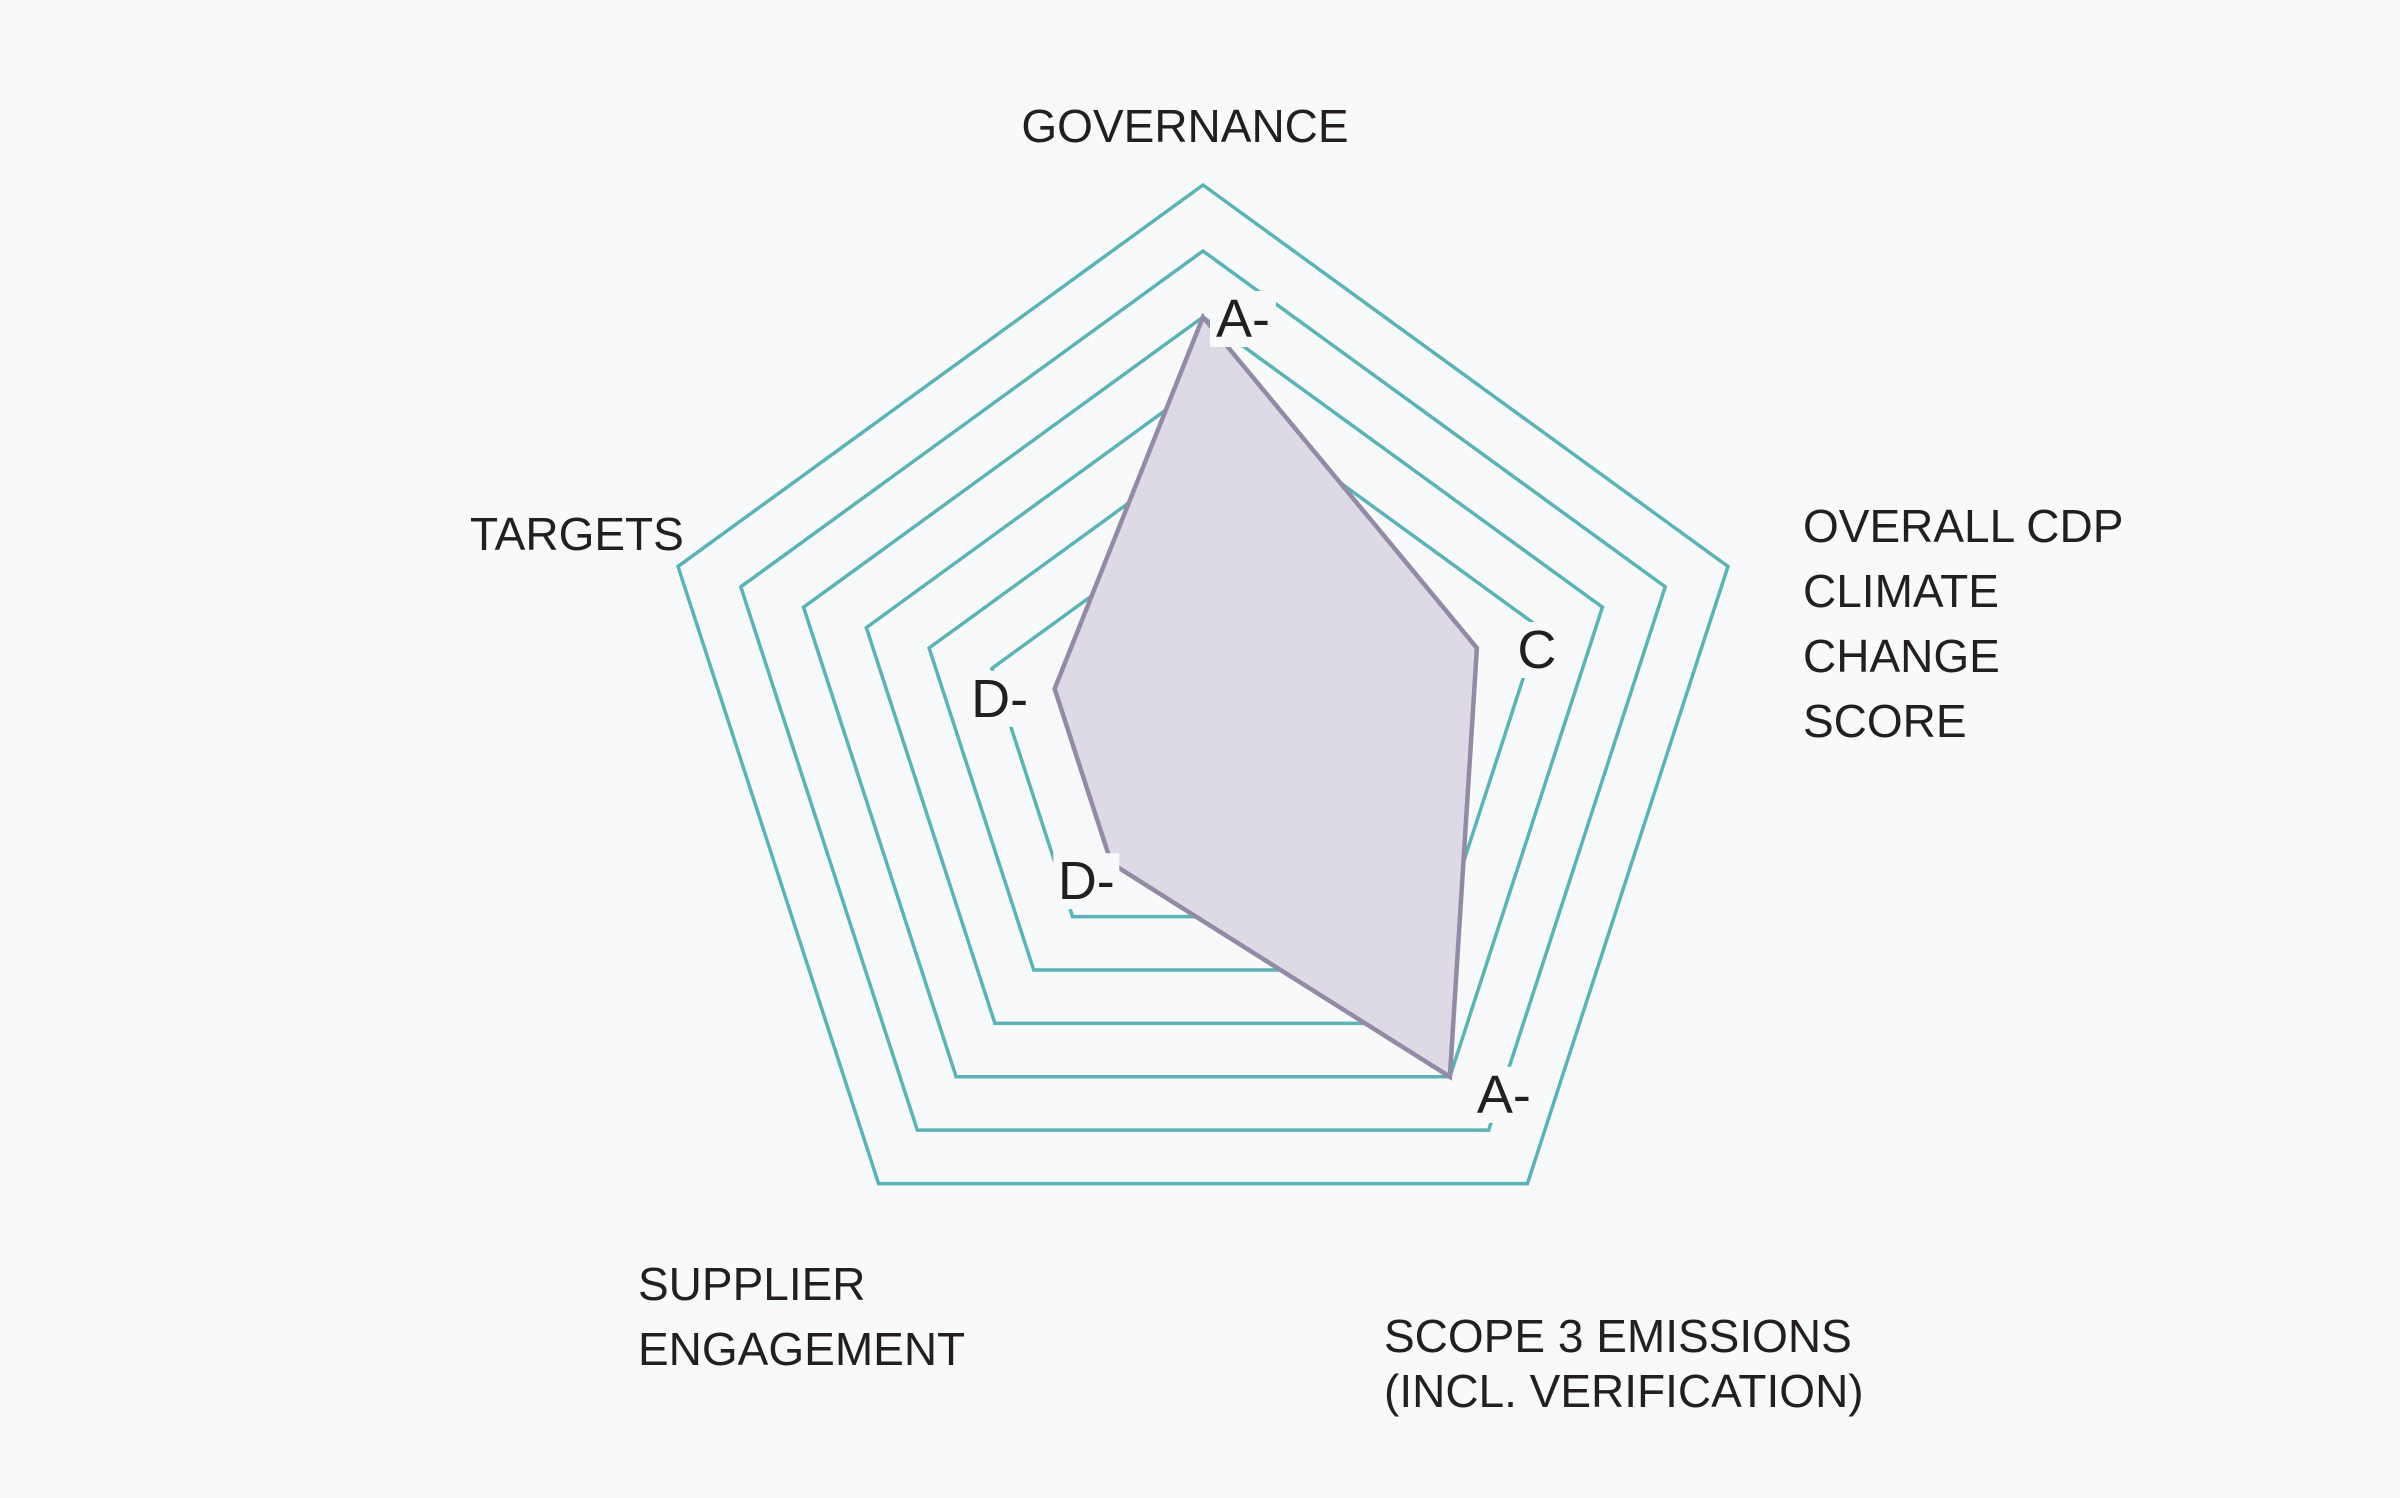  Describe the element at coordinates (1901, 656) in the screenshot. I see `axis-label-2-line-3: CHANGE` at that location.